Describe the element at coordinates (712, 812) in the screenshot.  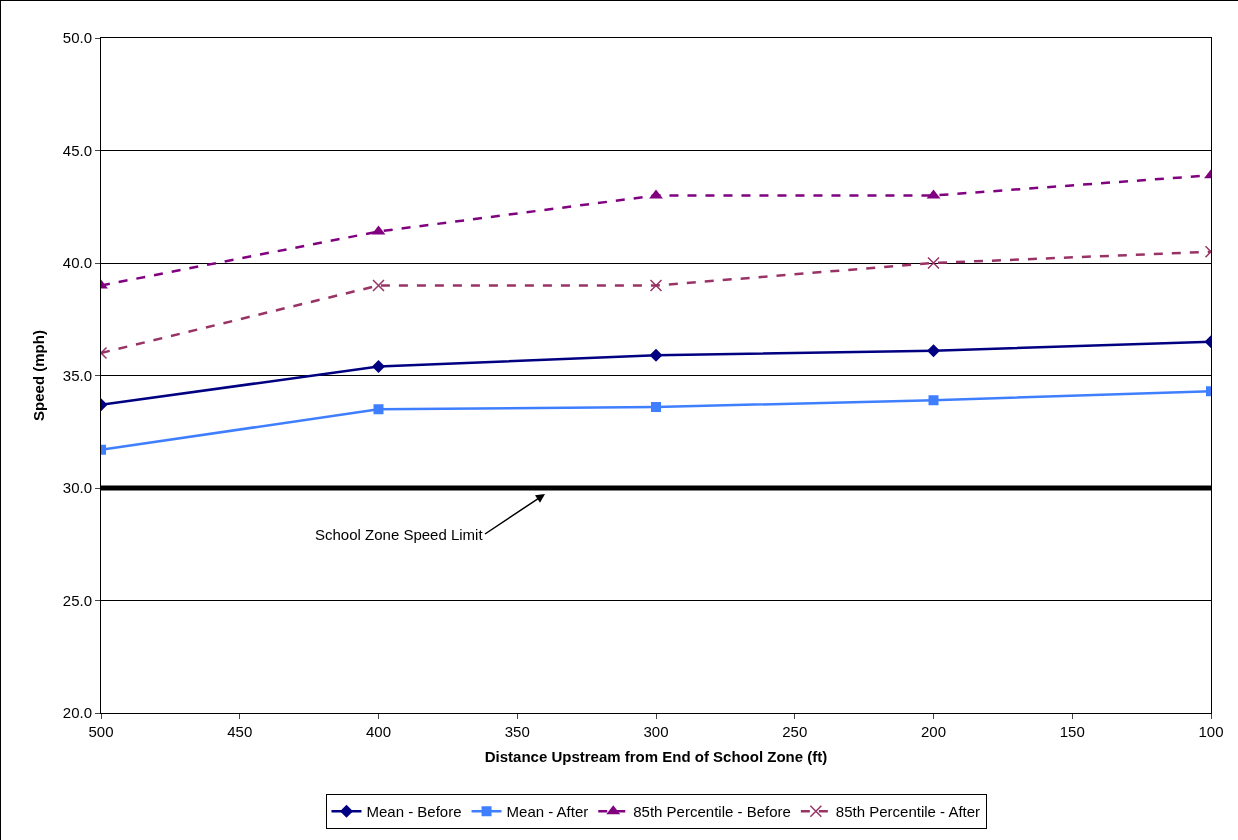
I see `legend-label: 85th Percentile - Before` at that location.